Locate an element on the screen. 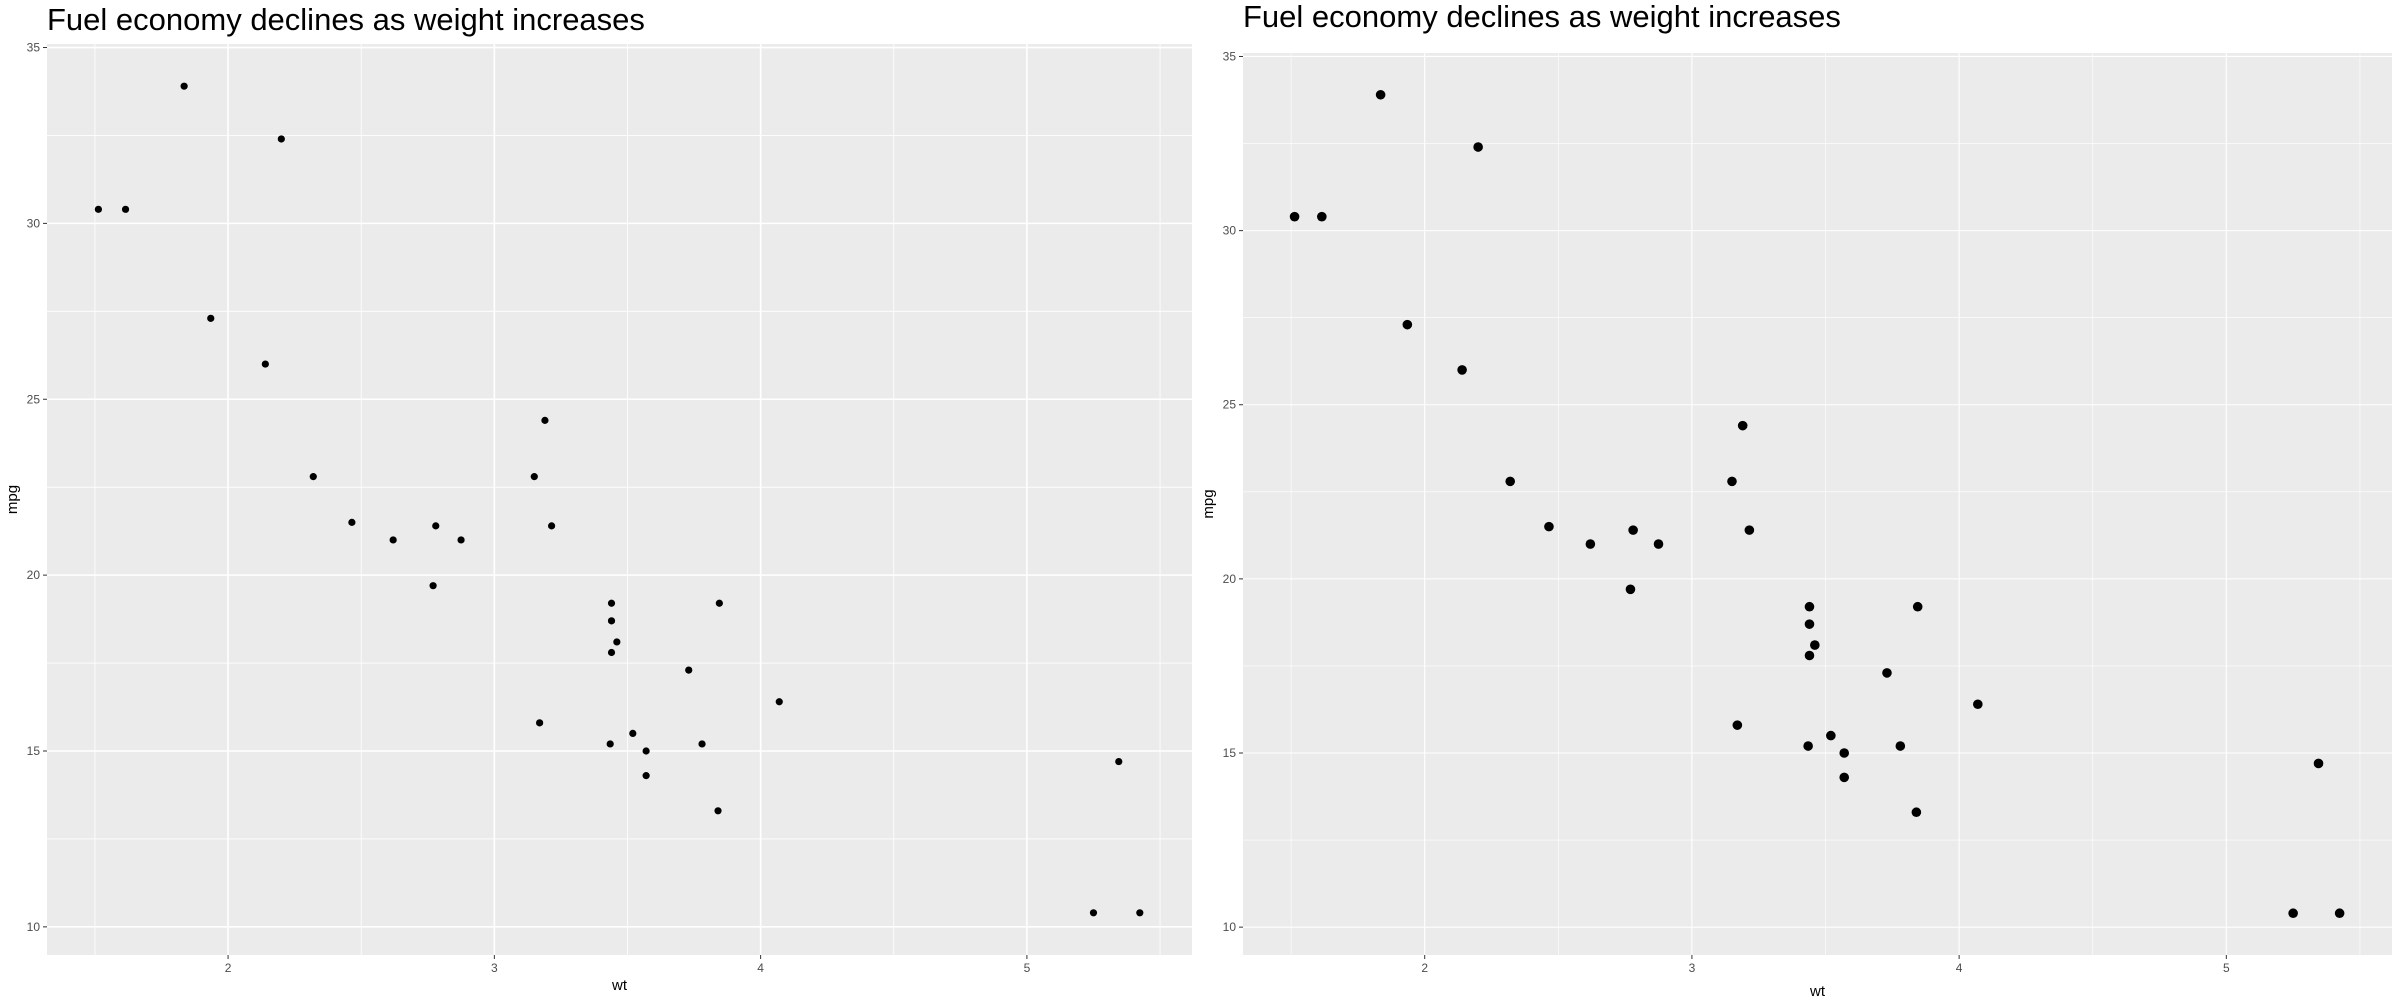 This screenshot has height=1000, width=2400. left-y-axis-label: mpg is located at coordinates (12, 499).